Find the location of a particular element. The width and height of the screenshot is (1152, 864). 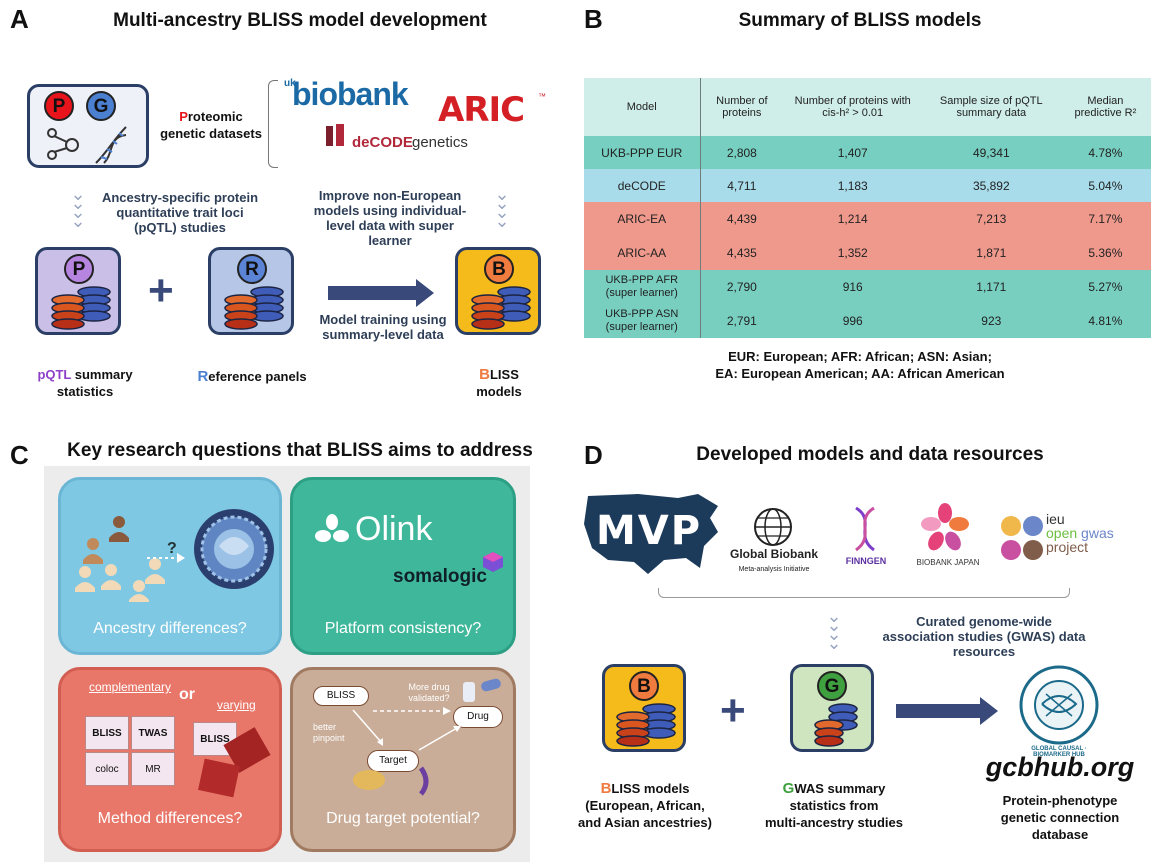

panel-letter-b: B is located at coordinates (593, 19).